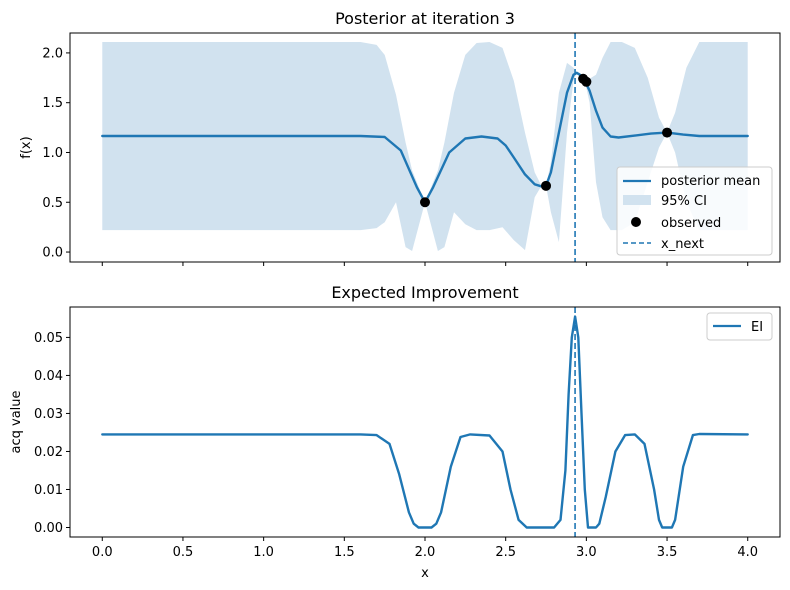 The height and width of the screenshot is (590, 790). I want to click on y-tick-label: 0.01, so click(48, 490).